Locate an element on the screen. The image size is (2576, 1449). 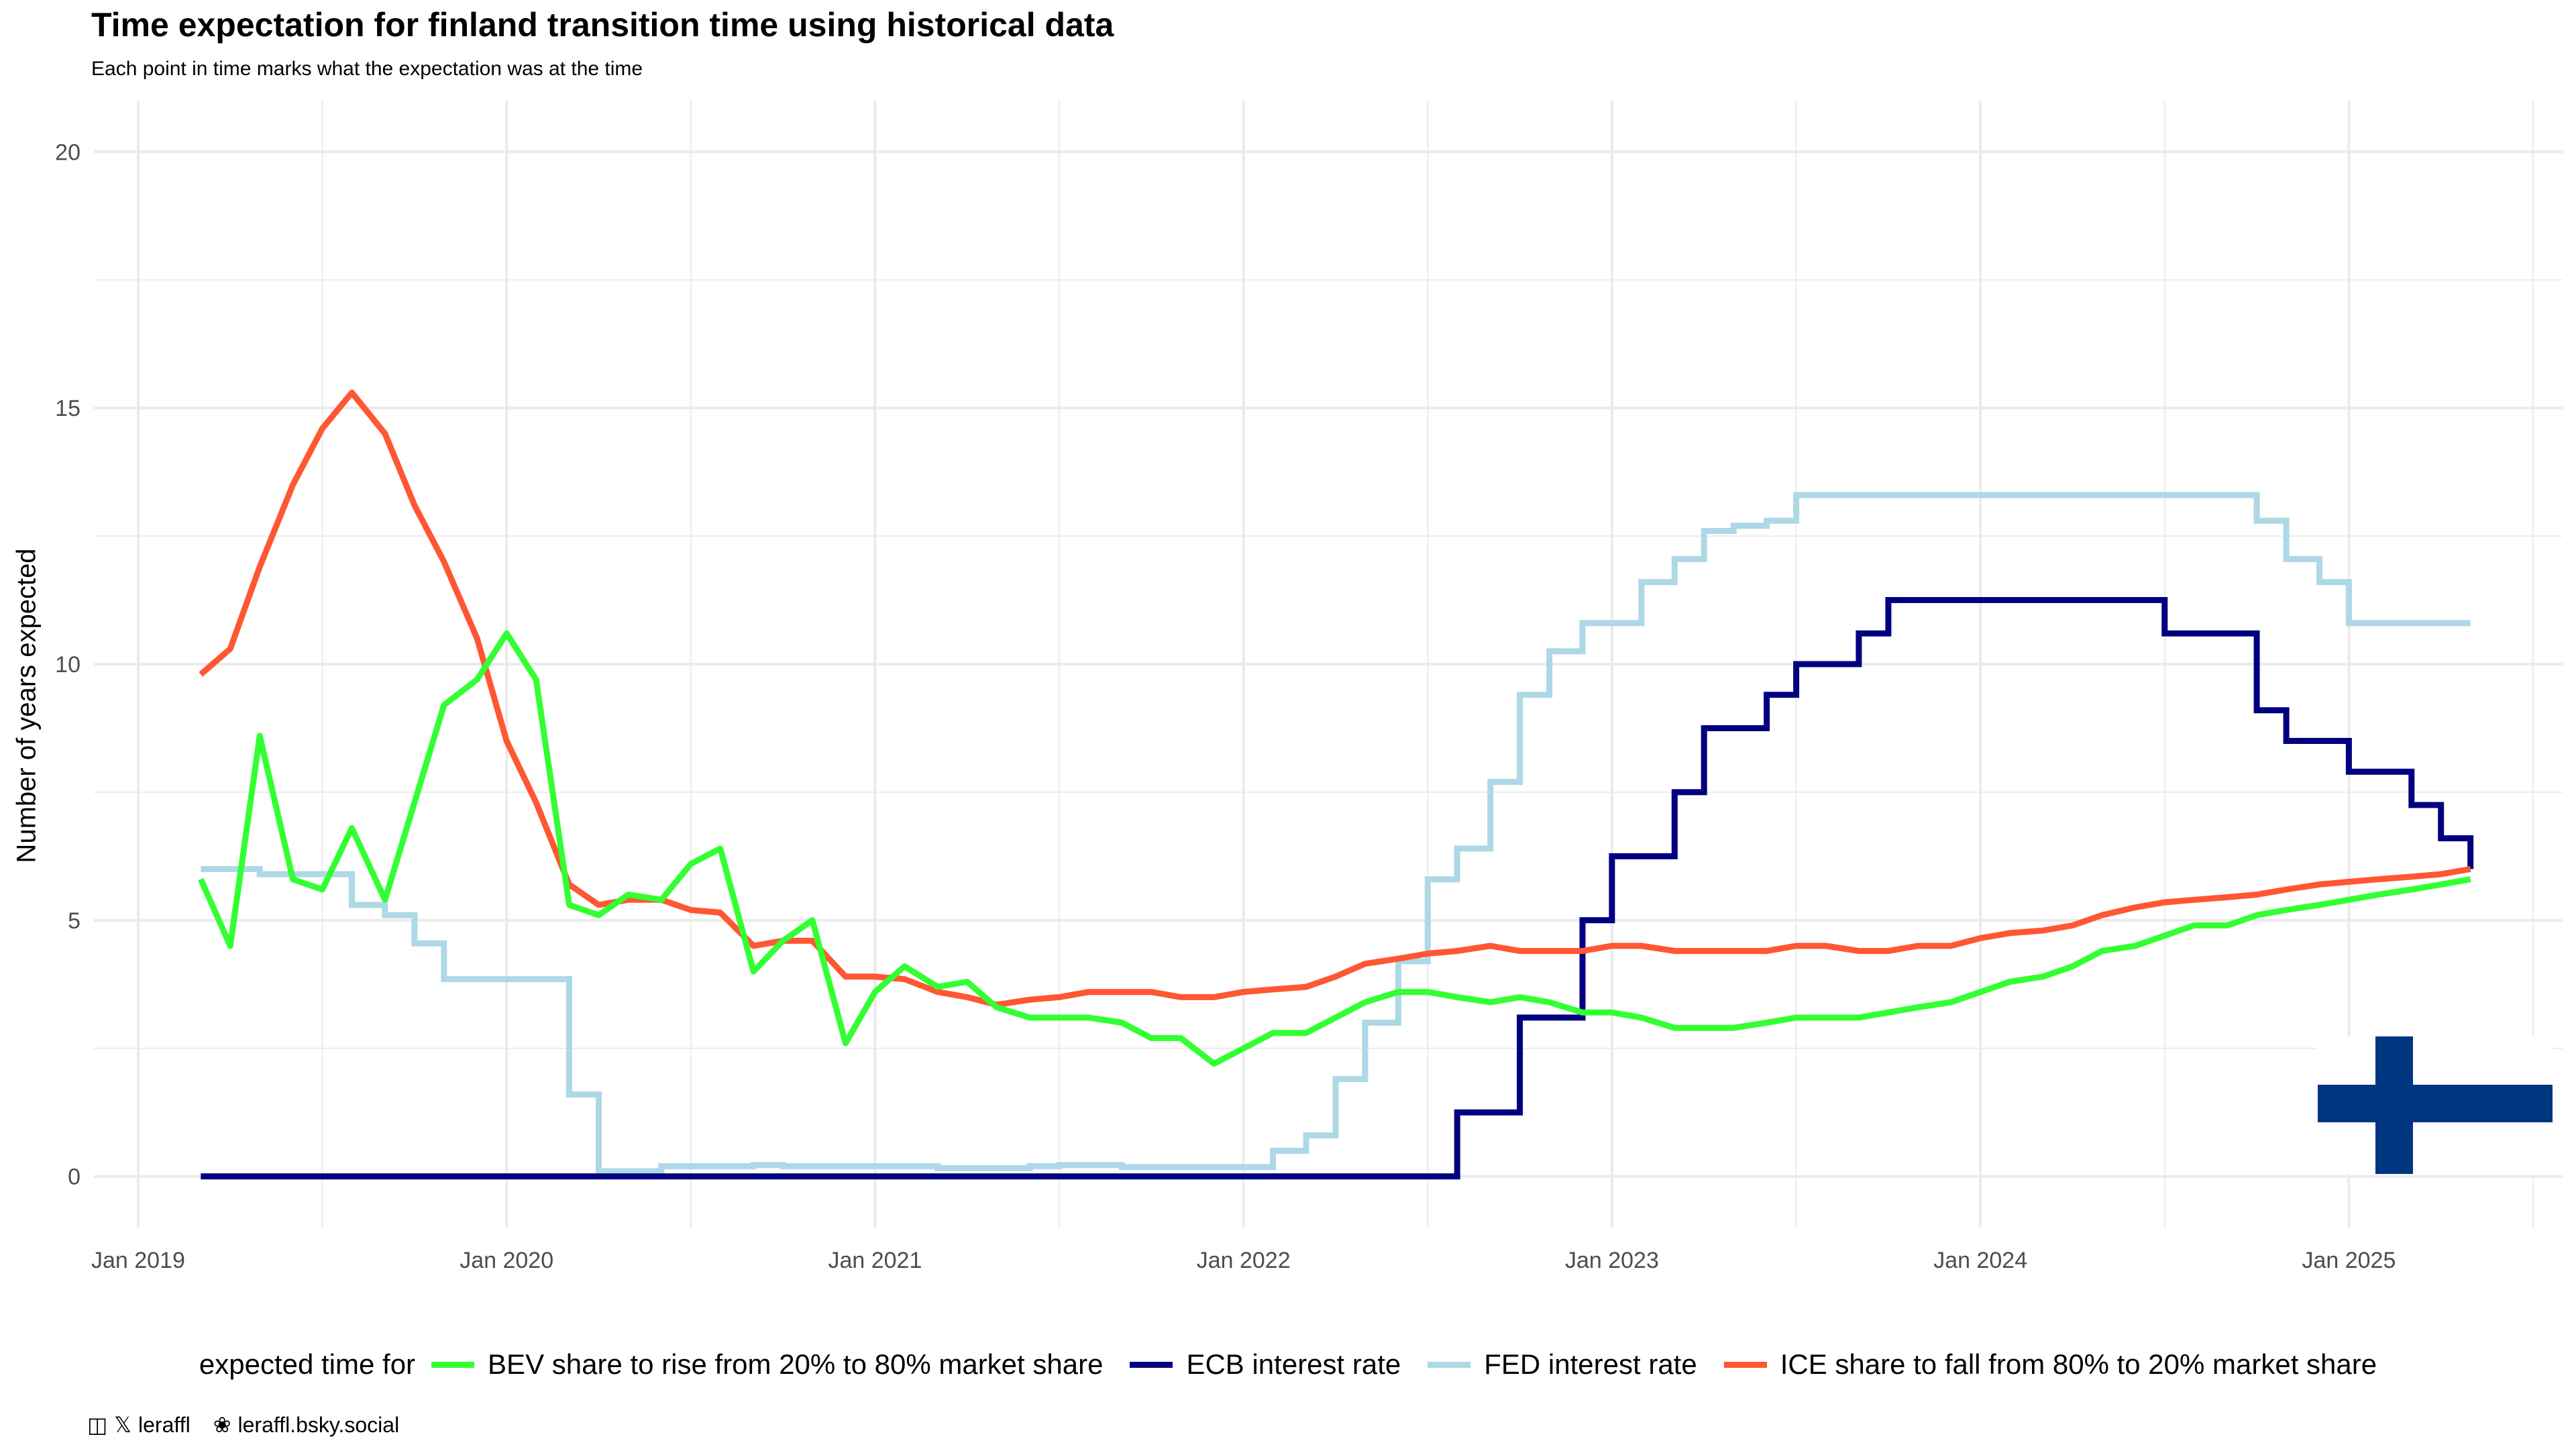
x-icon: 𝕏 is located at coordinates (123, 1425).